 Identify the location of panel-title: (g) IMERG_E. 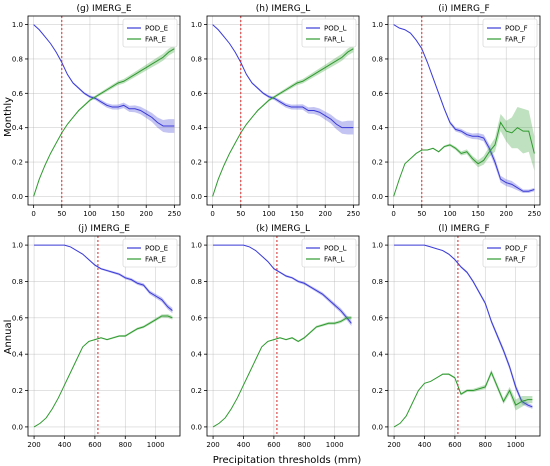
(103, 9).